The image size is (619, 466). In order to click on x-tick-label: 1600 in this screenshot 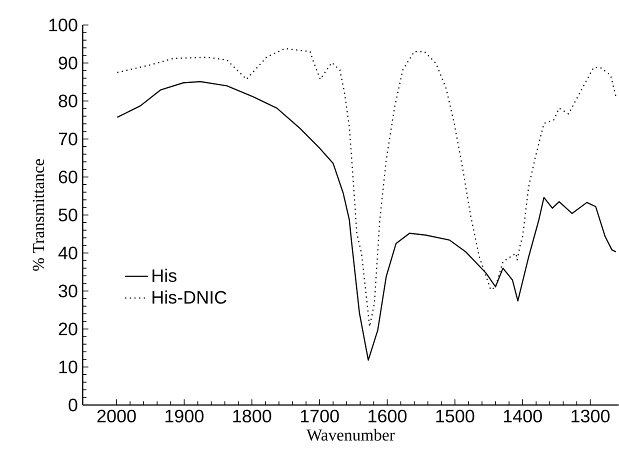, I will do `click(387, 416)`.